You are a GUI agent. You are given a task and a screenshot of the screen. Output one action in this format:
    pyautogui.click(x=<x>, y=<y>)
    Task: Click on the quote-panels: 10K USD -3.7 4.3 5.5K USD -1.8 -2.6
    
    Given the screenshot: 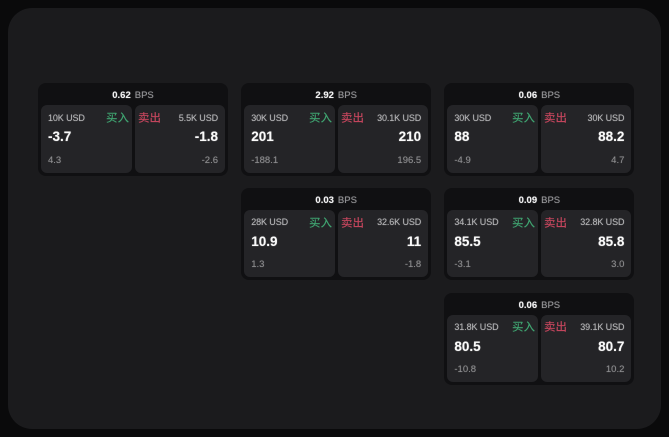 What is the action you would take?
    pyautogui.click(x=133, y=139)
    